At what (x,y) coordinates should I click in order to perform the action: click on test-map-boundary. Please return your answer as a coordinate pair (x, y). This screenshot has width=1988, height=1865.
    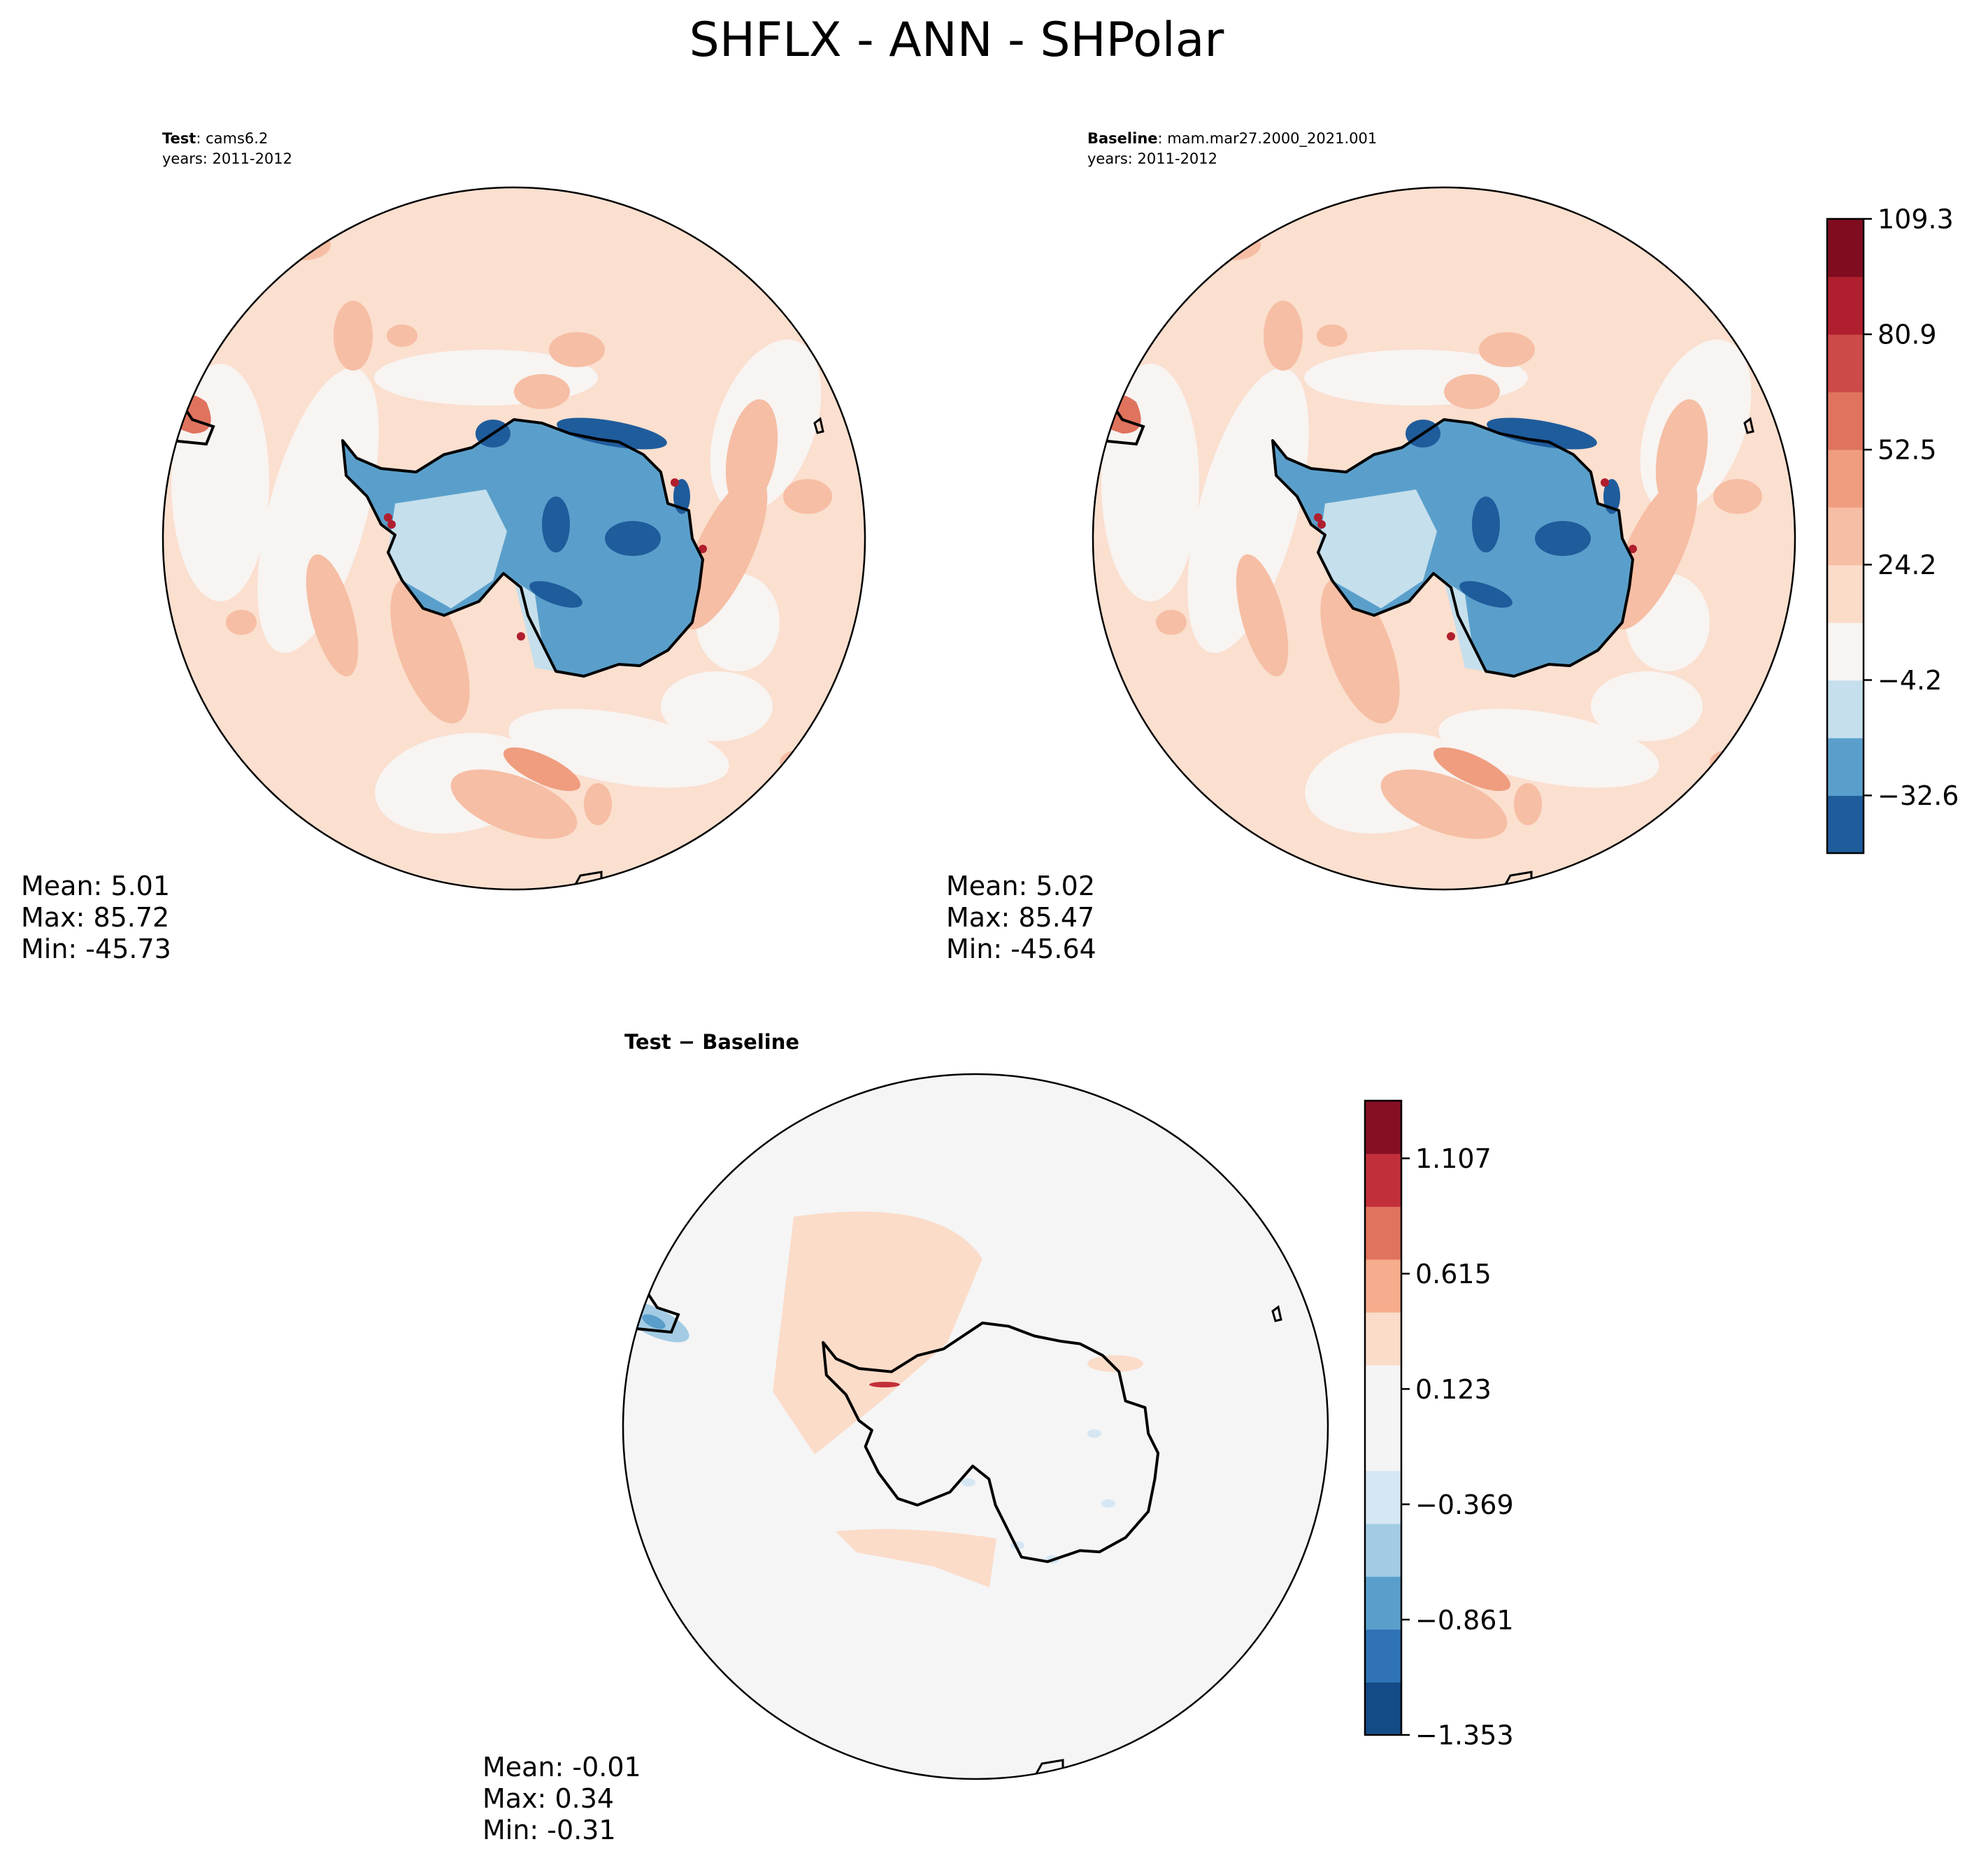
    Looking at the image, I should click on (514, 538).